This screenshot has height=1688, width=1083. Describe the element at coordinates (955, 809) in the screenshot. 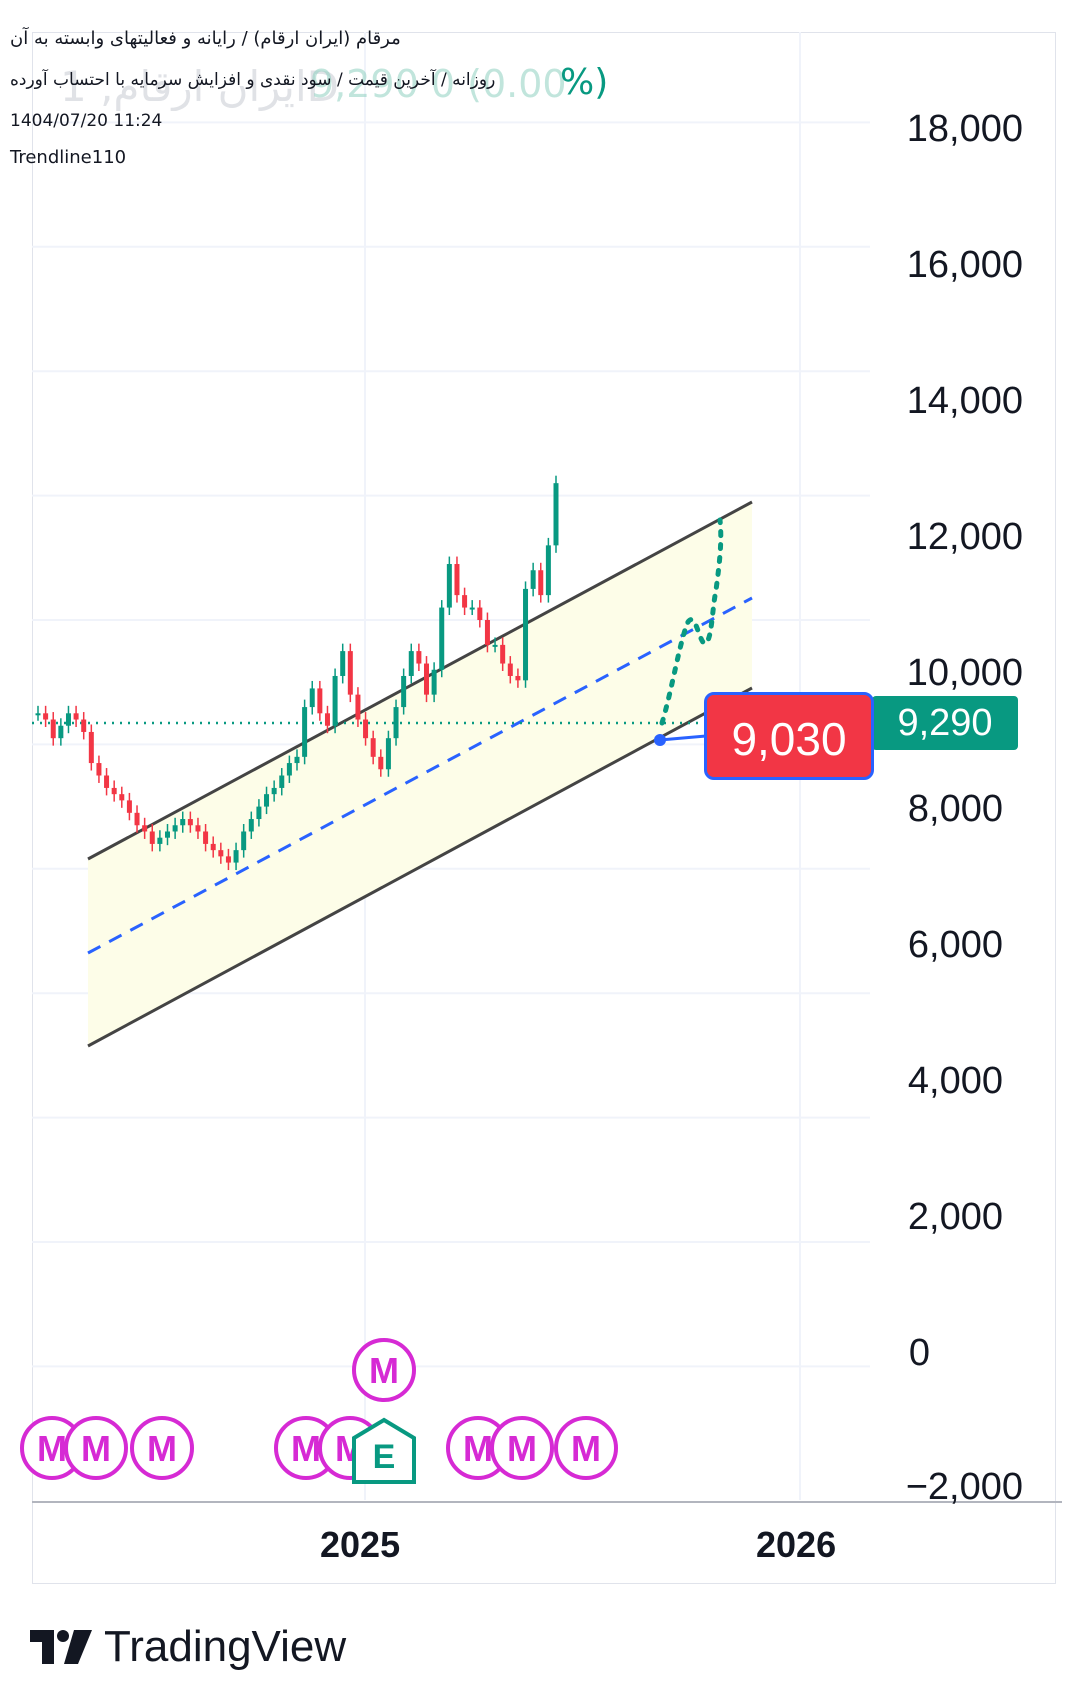

I see `y-tick-label: 8,000` at that location.